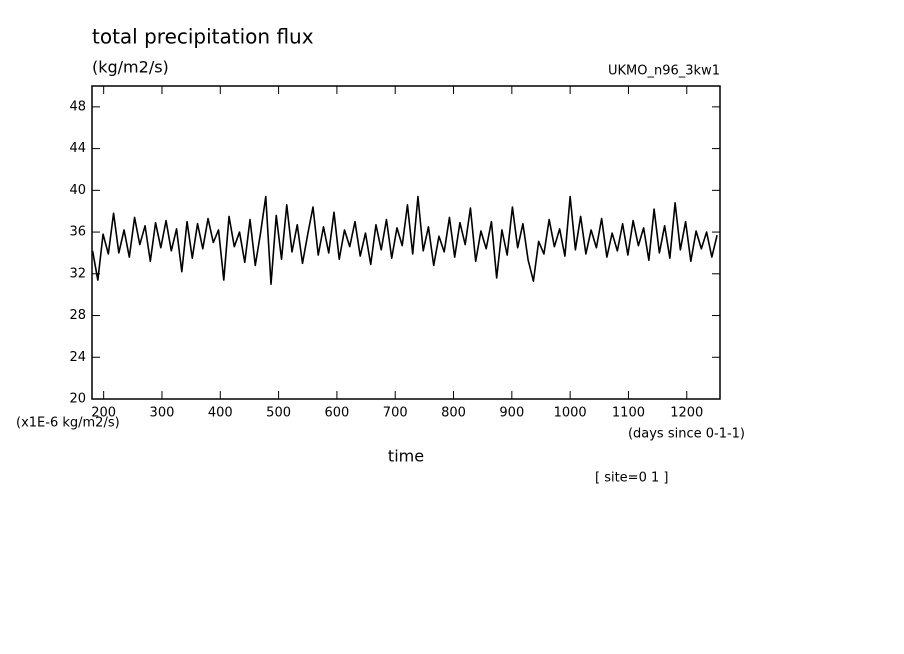 The height and width of the screenshot is (654, 904). Describe the element at coordinates (631, 478) in the screenshot. I see `annotation: [ site=0 1 ]` at that location.